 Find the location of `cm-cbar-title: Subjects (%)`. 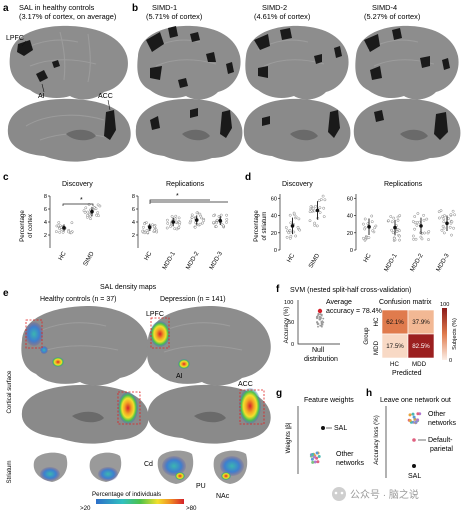

cm-cbar-title: Subjects (%) is located at coordinates (455, 334).